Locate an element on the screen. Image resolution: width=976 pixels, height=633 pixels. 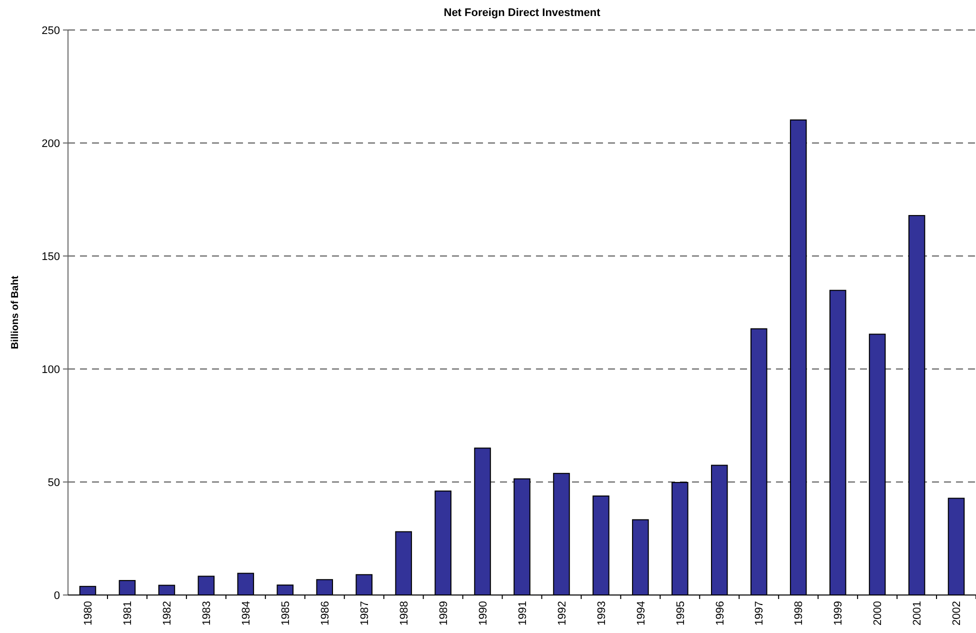
x-tick-label: 1987 is located at coordinates (364, 613).